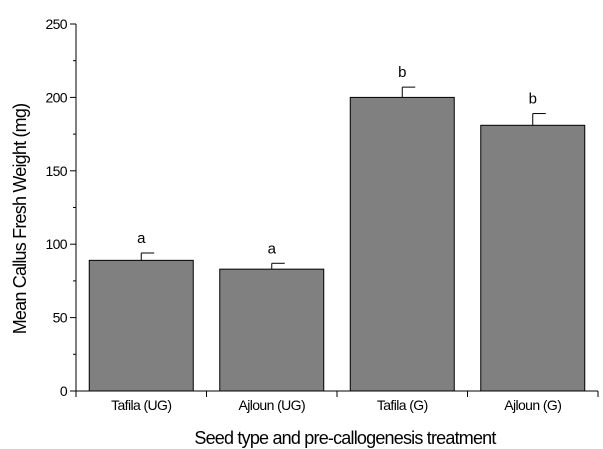  I want to click on y-tick-label: 200, so click(56, 97).